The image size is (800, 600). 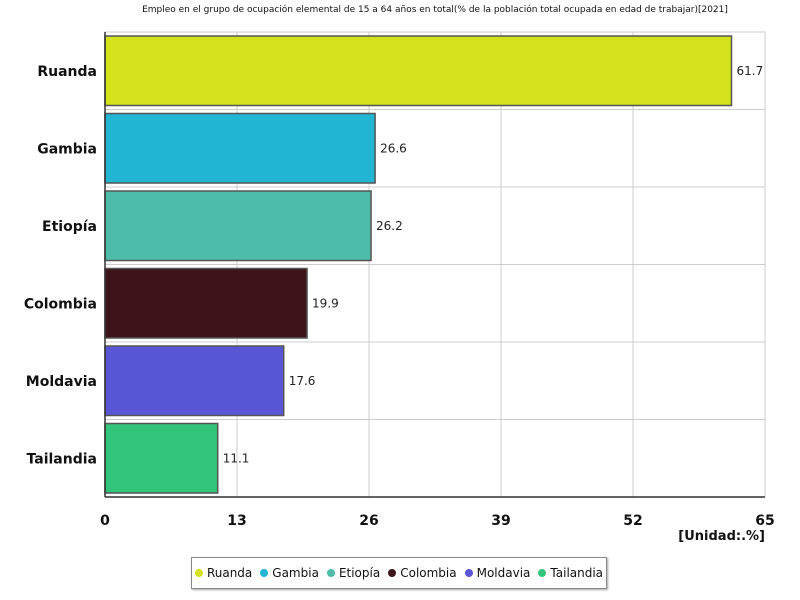 I want to click on legend-item-tailandia: Tailandia, so click(x=570, y=573).